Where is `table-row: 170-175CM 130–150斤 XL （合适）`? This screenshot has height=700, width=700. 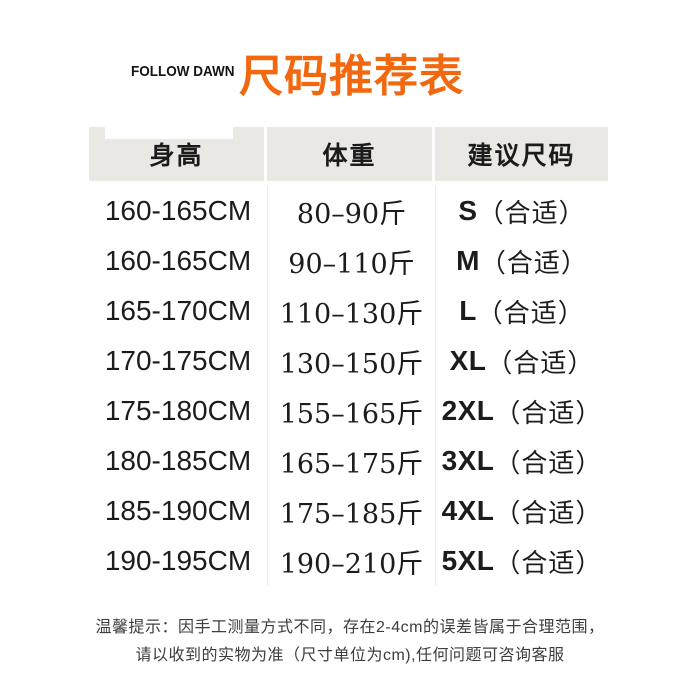 table-row: 170-175CM 130–150斤 XL （合适） is located at coordinates (348, 361).